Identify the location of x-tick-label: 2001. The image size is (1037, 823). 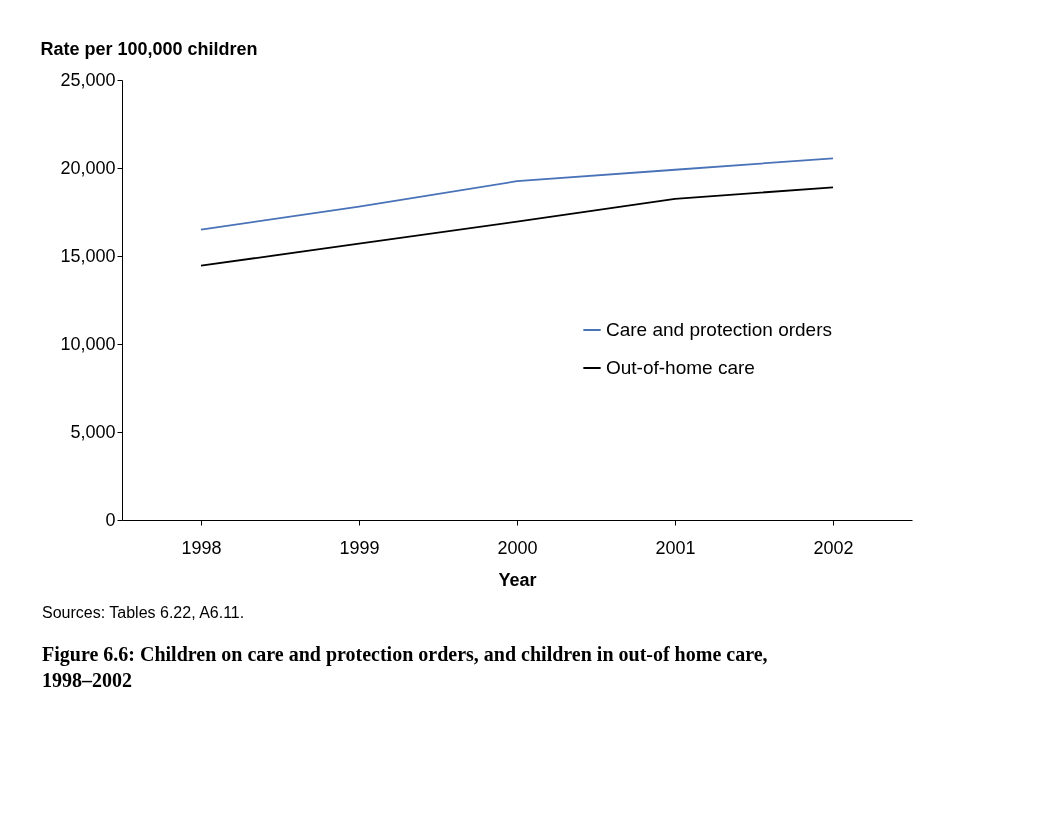
(675, 547).